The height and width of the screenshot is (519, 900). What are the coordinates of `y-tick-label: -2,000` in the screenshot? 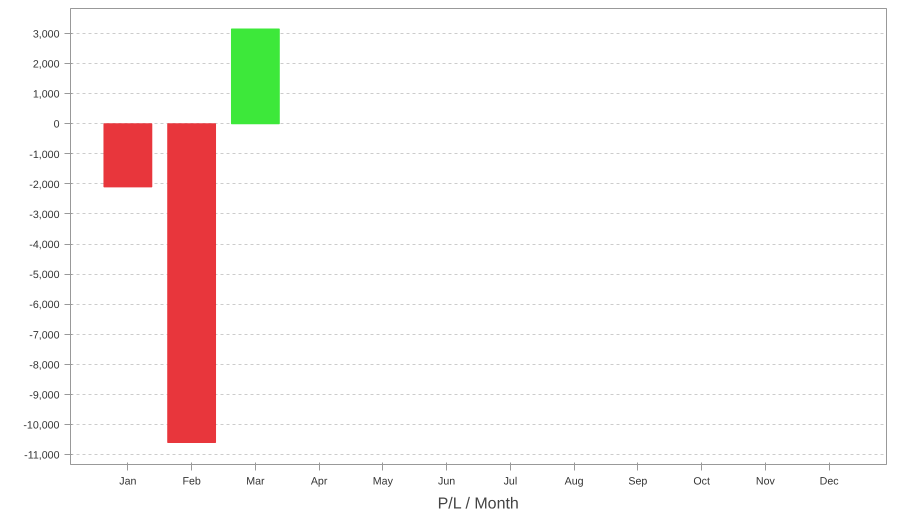 It's located at (44, 184).